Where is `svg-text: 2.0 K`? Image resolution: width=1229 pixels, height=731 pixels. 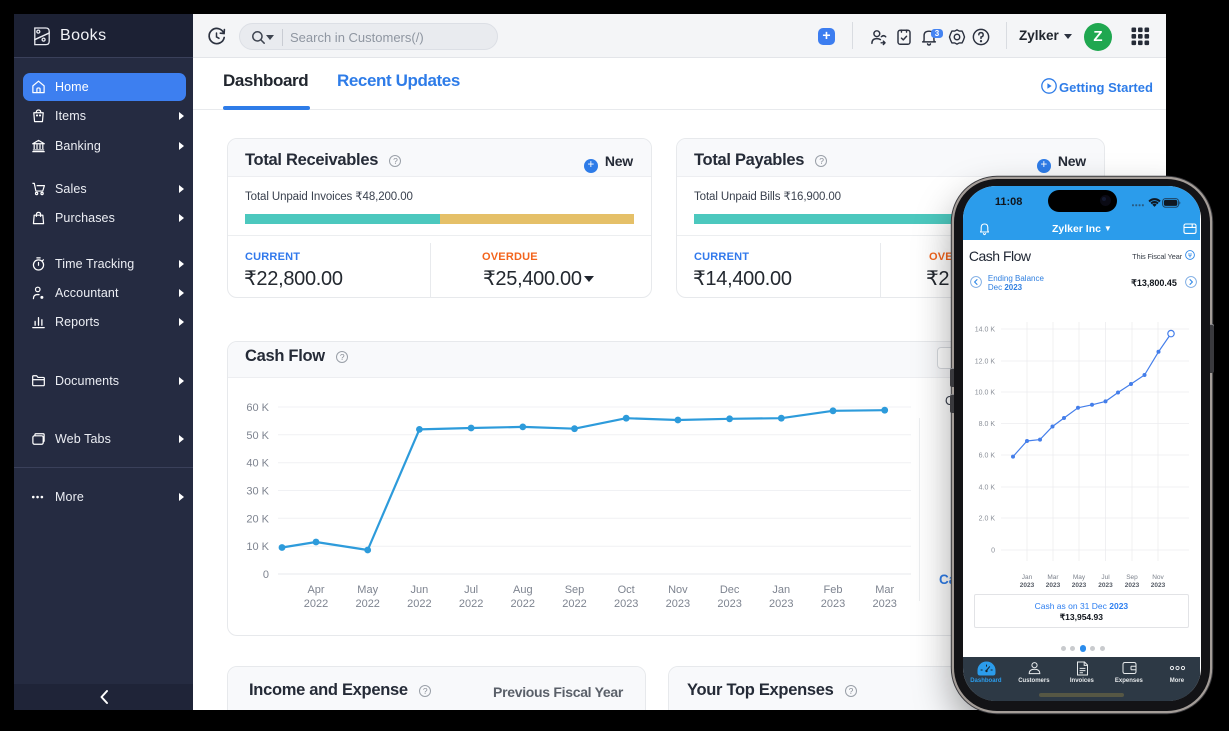 svg-text: 2.0 K is located at coordinates (987, 519).